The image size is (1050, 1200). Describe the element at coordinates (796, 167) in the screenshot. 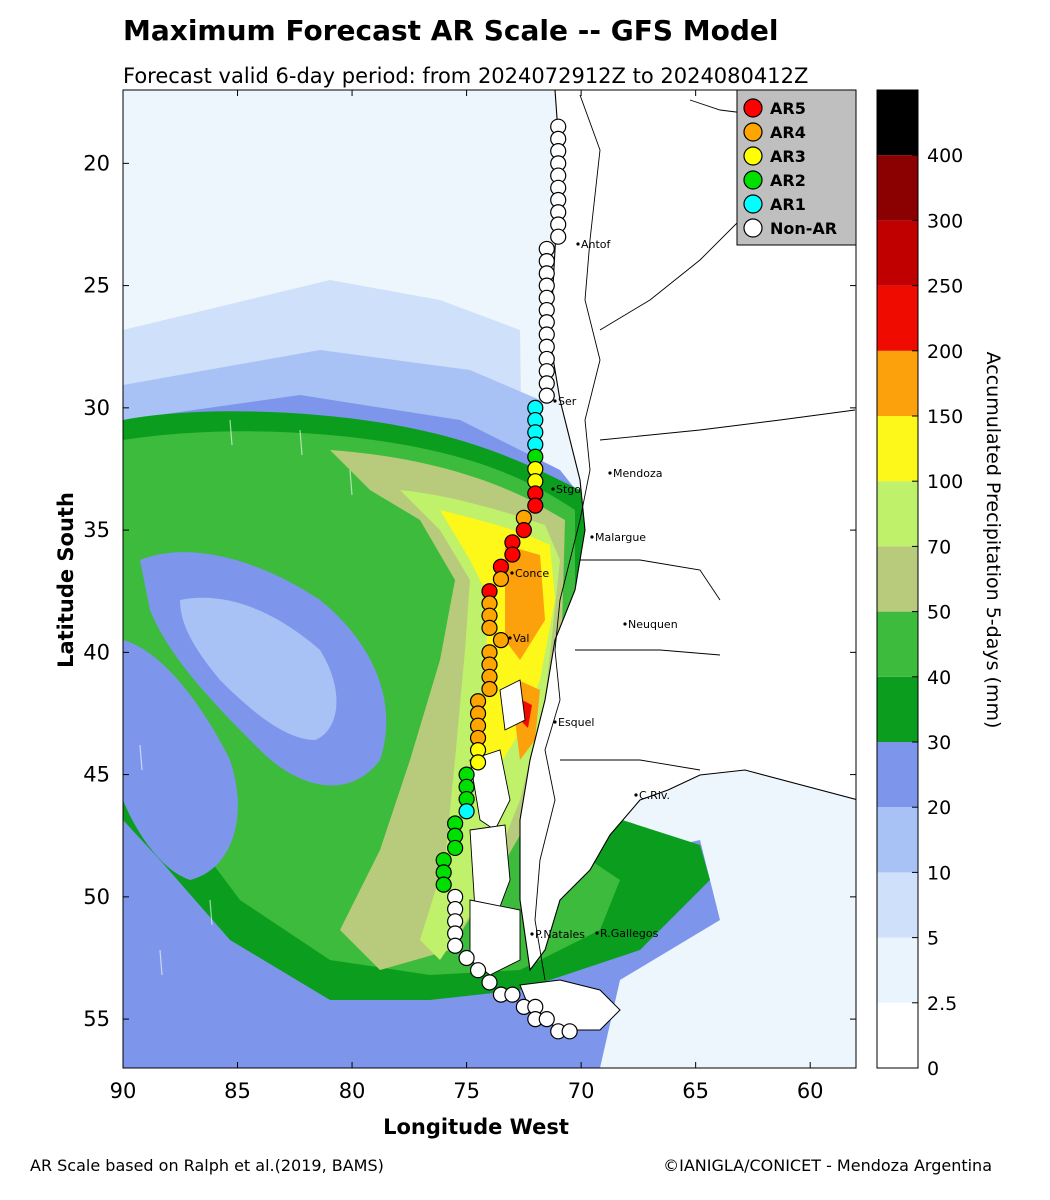

I see `legend: AR5 AR4 AR3 AR2 AR1 Non-AR` at that location.